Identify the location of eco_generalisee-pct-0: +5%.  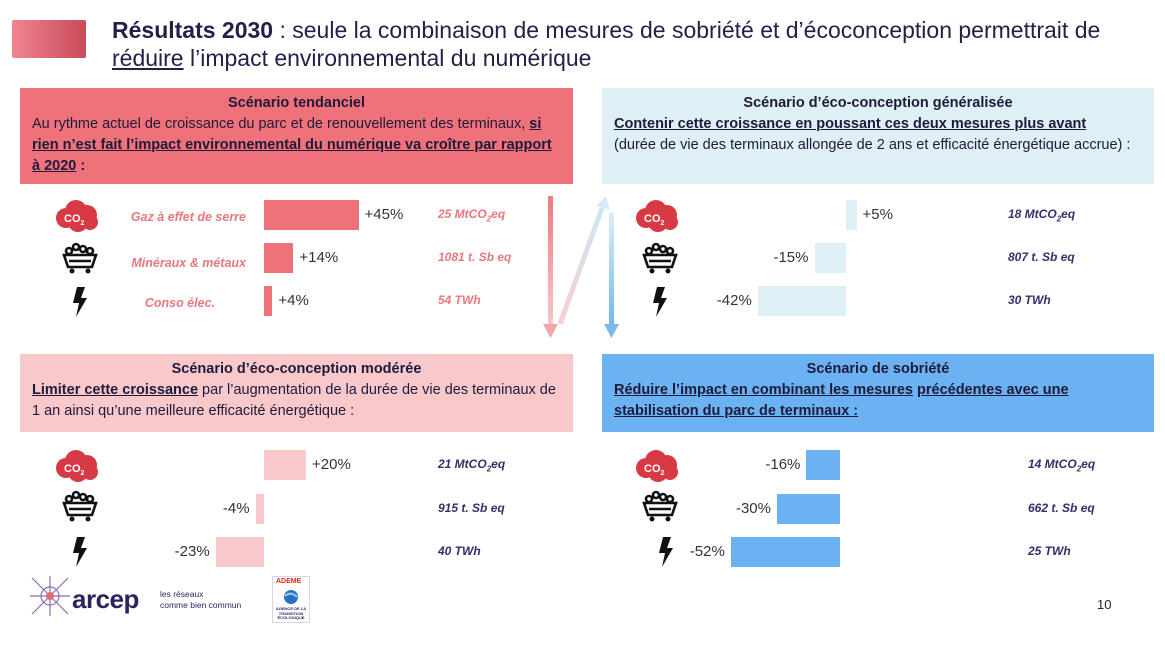
(877, 214).